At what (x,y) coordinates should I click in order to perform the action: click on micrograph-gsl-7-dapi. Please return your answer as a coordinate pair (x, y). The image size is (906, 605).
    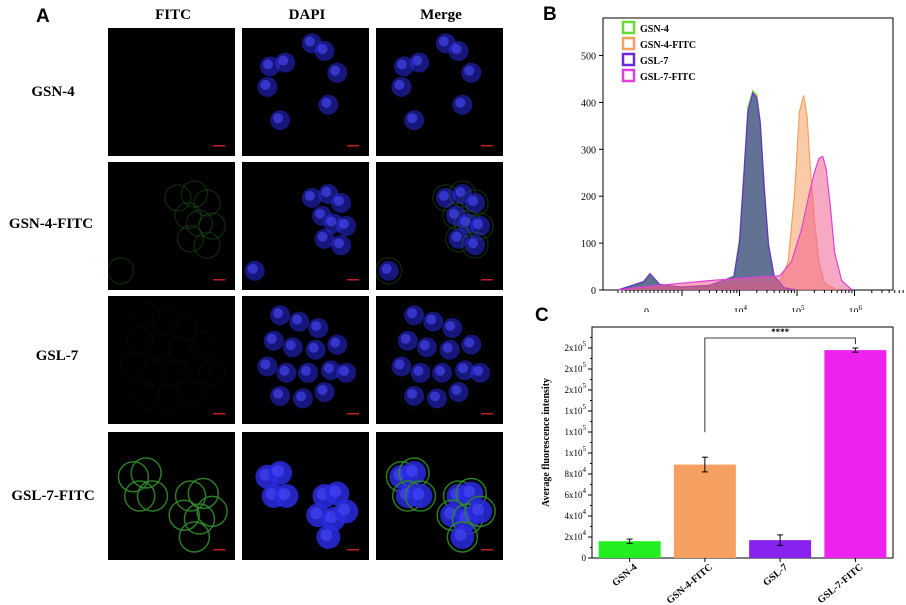
    Looking at the image, I should click on (305, 360).